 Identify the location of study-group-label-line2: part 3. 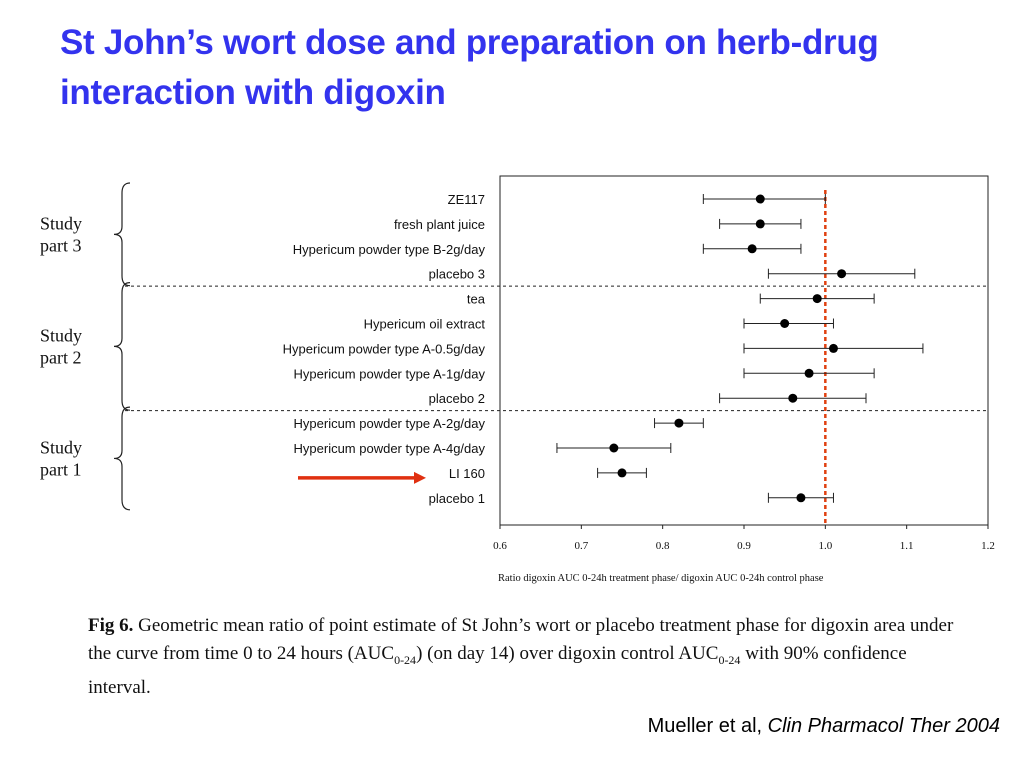
(60, 245).